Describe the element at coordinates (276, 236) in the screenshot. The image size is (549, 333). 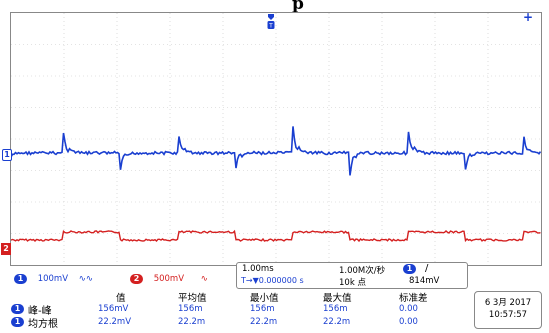
I see `ch2-waveform` at that location.